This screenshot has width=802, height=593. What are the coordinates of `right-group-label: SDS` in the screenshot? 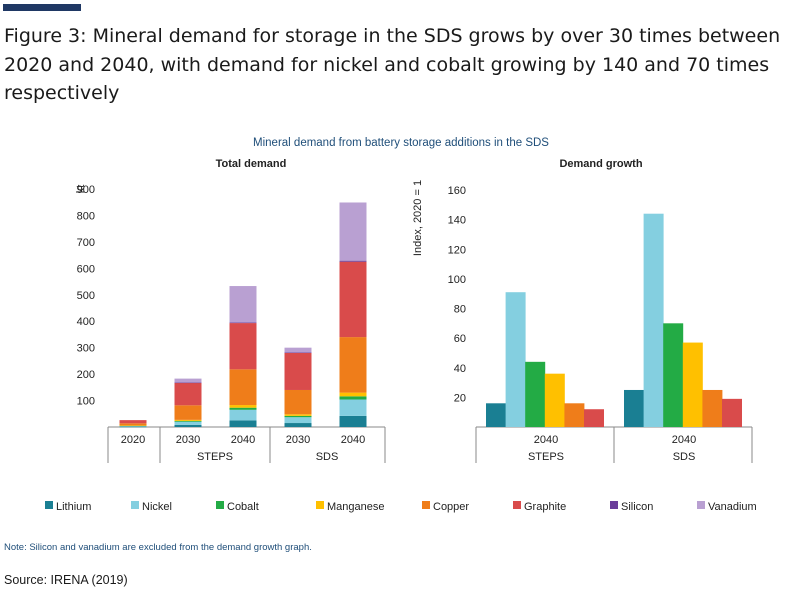 It's located at (684, 457).